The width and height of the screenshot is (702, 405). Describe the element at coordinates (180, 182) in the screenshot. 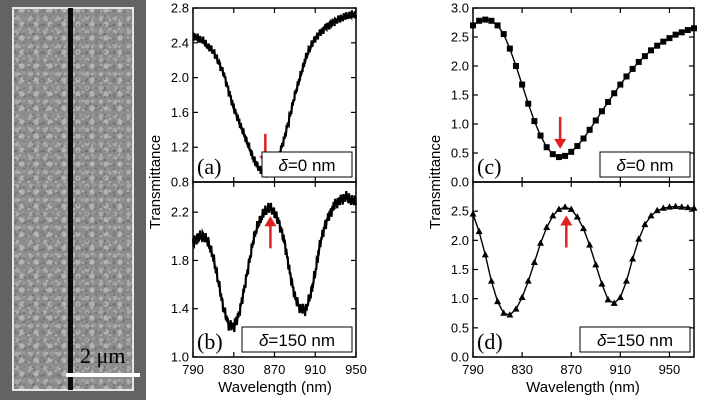

I see `y-tick-label: 0.8` at that location.